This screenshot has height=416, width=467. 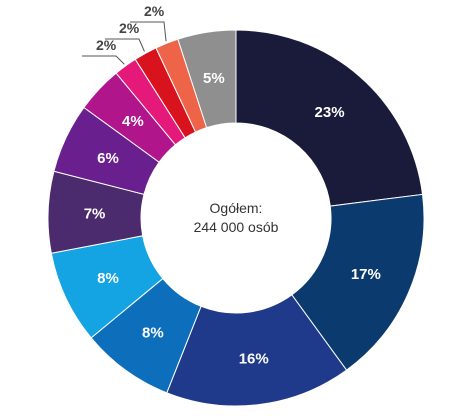 What do you see at coordinates (108, 158) in the screenshot?
I see `slice-label-7: 6%` at bounding box center [108, 158].